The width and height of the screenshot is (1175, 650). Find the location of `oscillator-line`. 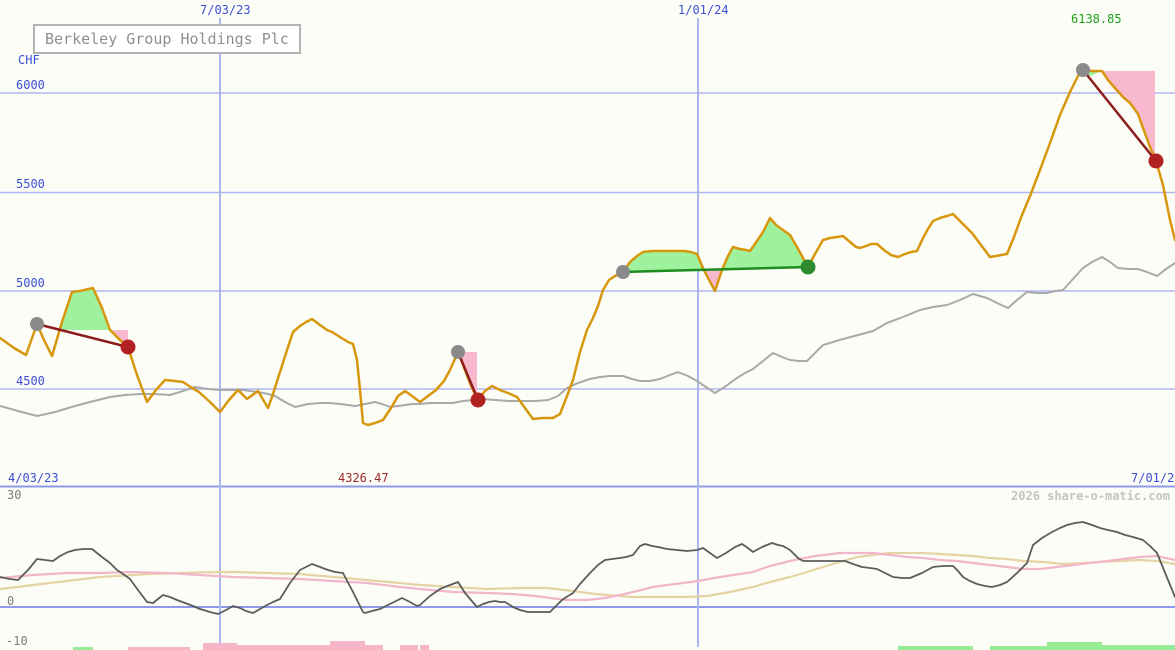

oscillator-line is located at coordinates (587, 568).